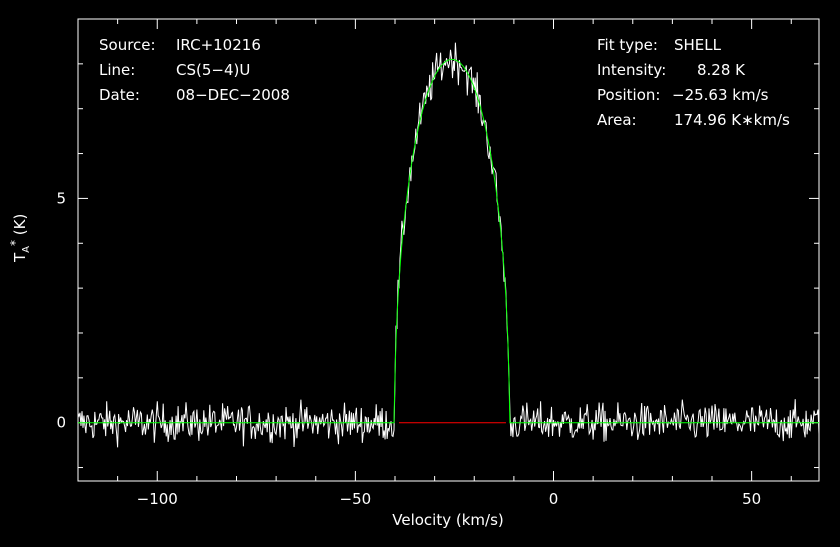 This screenshot has height=547, width=840. What do you see at coordinates (721, 70) in the screenshot?
I see `intensity-value: 8.28 K` at bounding box center [721, 70].